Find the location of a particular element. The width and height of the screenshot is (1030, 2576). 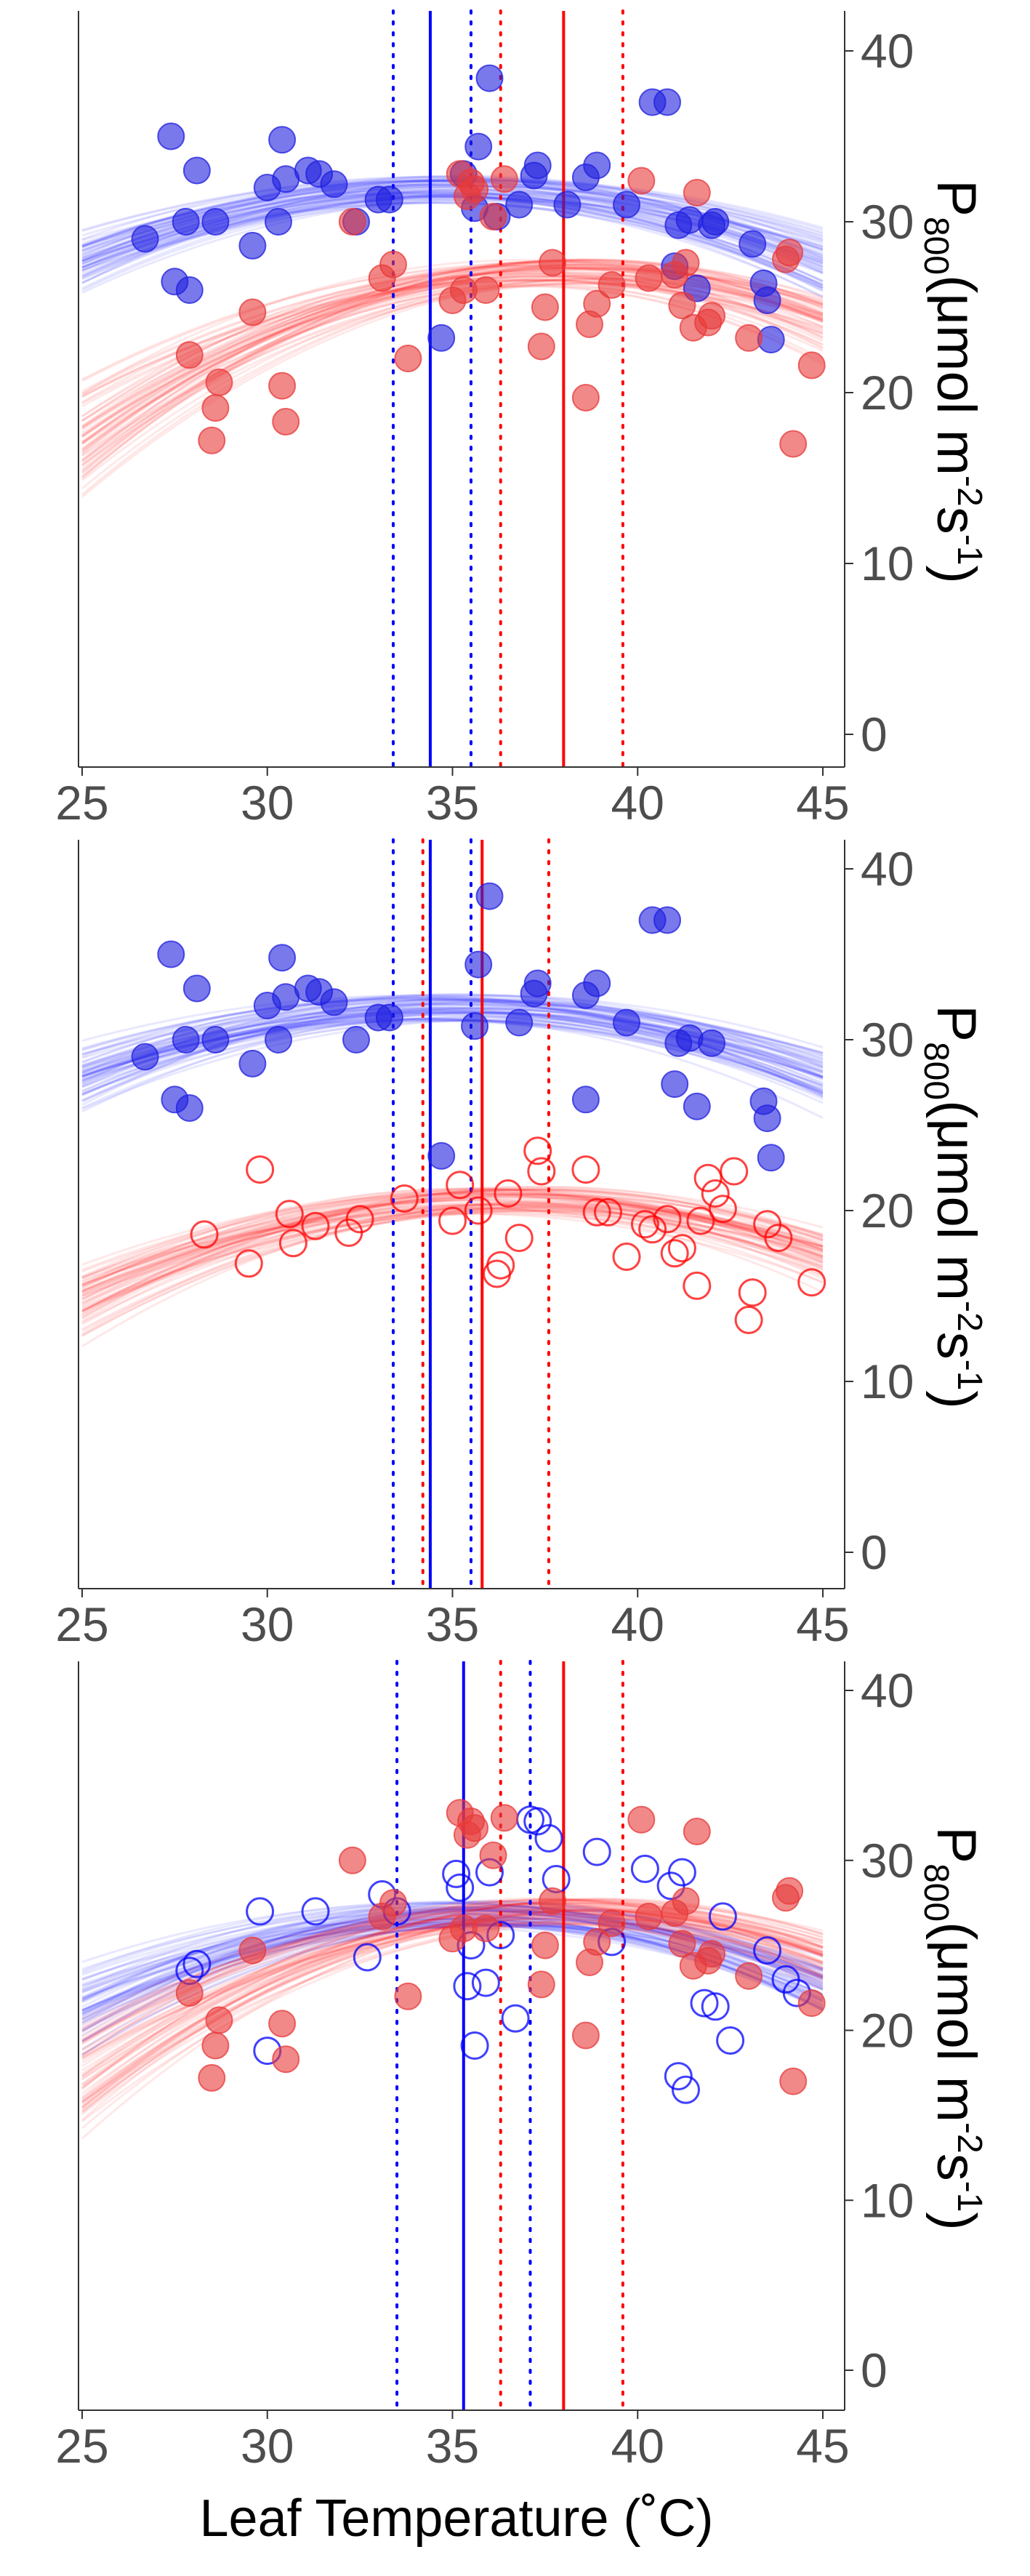

x-tick-label: 30 is located at coordinates (267, 2446).